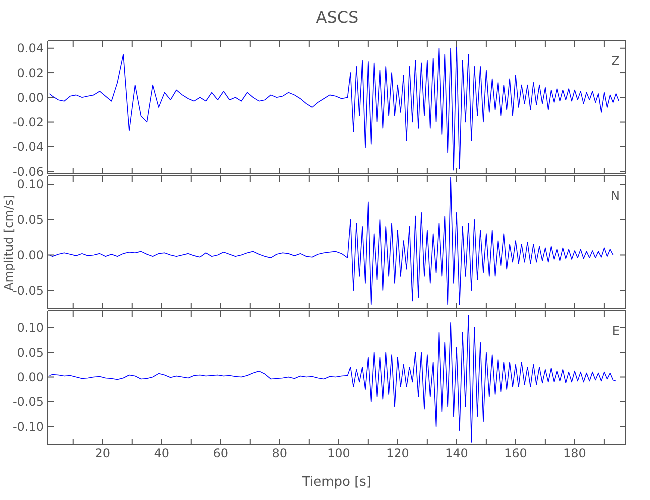 This screenshot has width=650, height=500. Describe the element at coordinates (336, 482) in the screenshot. I see `x-axis-title: Tiempo [s]` at that location.